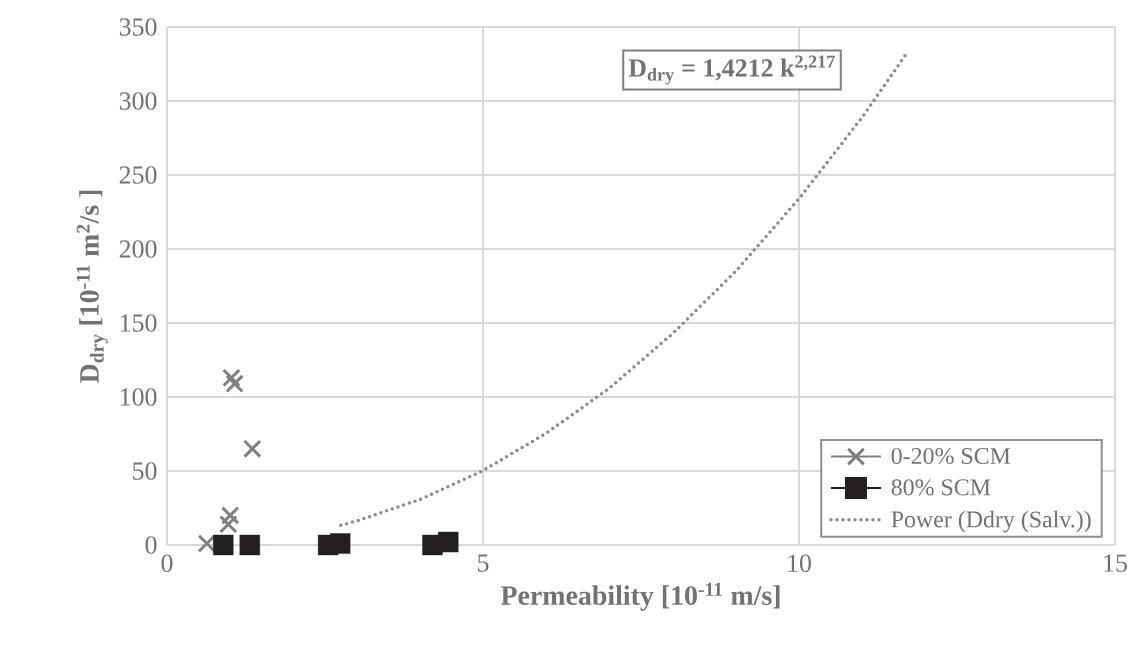 This screenshot has height=663, width=1142. Describe the element at coordinates (145, 471) in the screenshot. I see `y-tick-label: 50` at that location.